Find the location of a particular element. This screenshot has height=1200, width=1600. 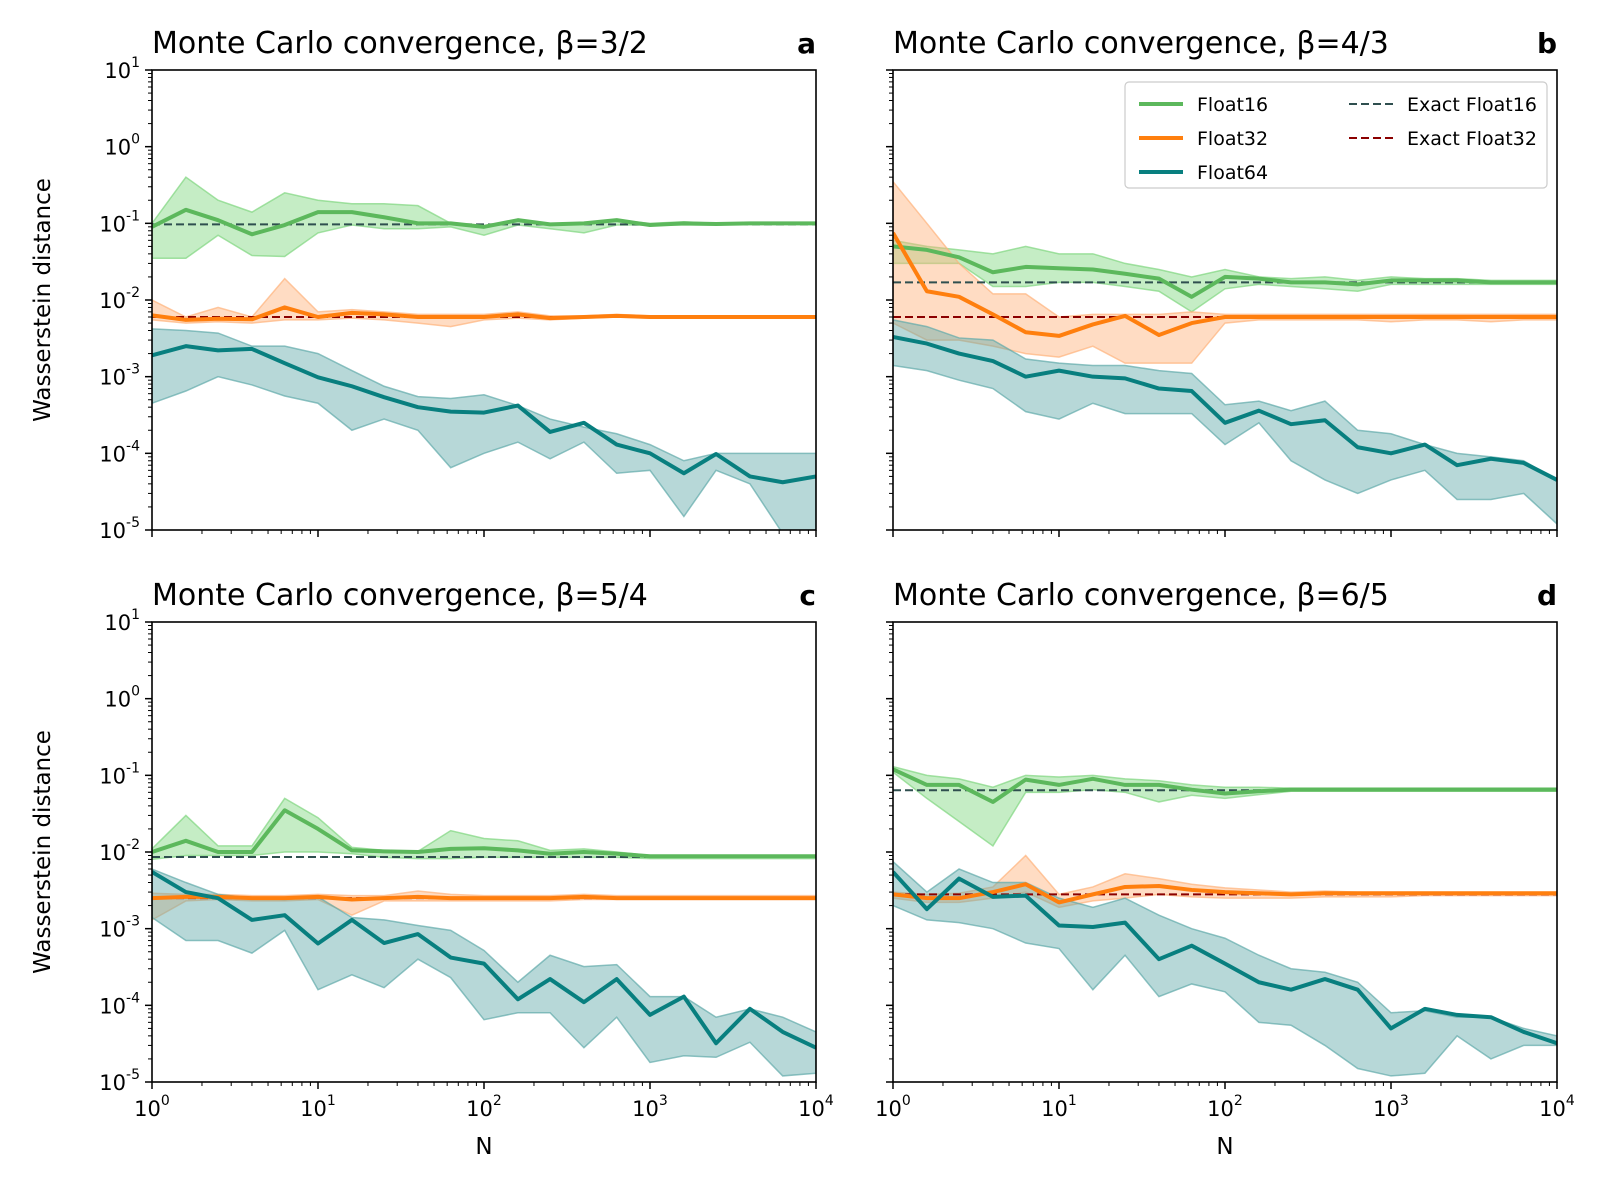

panel-label: d is located at coordinates (1547, 595).